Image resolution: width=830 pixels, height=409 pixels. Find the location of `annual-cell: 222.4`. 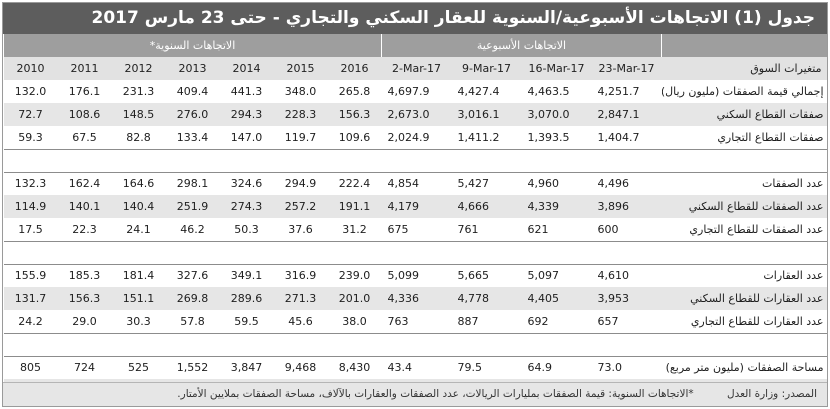

annual-cell: 222.4 is located at coordinates (354, 184).